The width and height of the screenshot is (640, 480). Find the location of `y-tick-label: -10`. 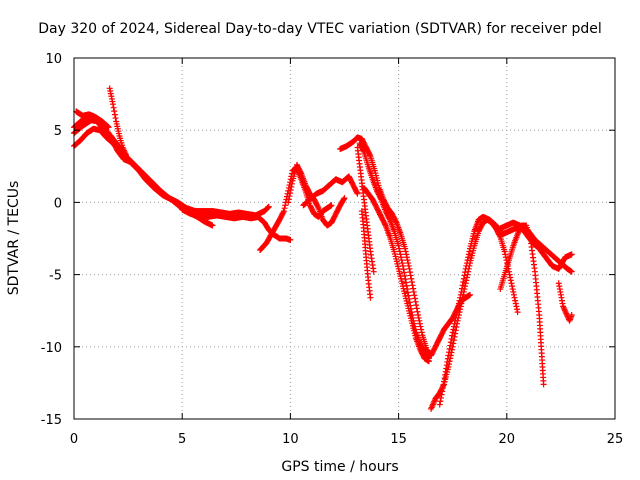

y-tick-label: -10 is located at coordinates (51, 348).